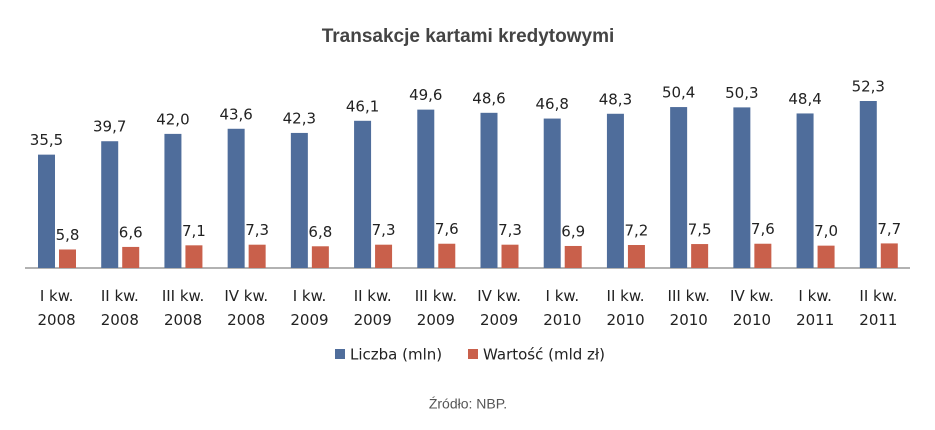  Describe the element at coordinates (373, 308) in the screenshot. I see `x-tick-label: II kw. 2009` at that location.